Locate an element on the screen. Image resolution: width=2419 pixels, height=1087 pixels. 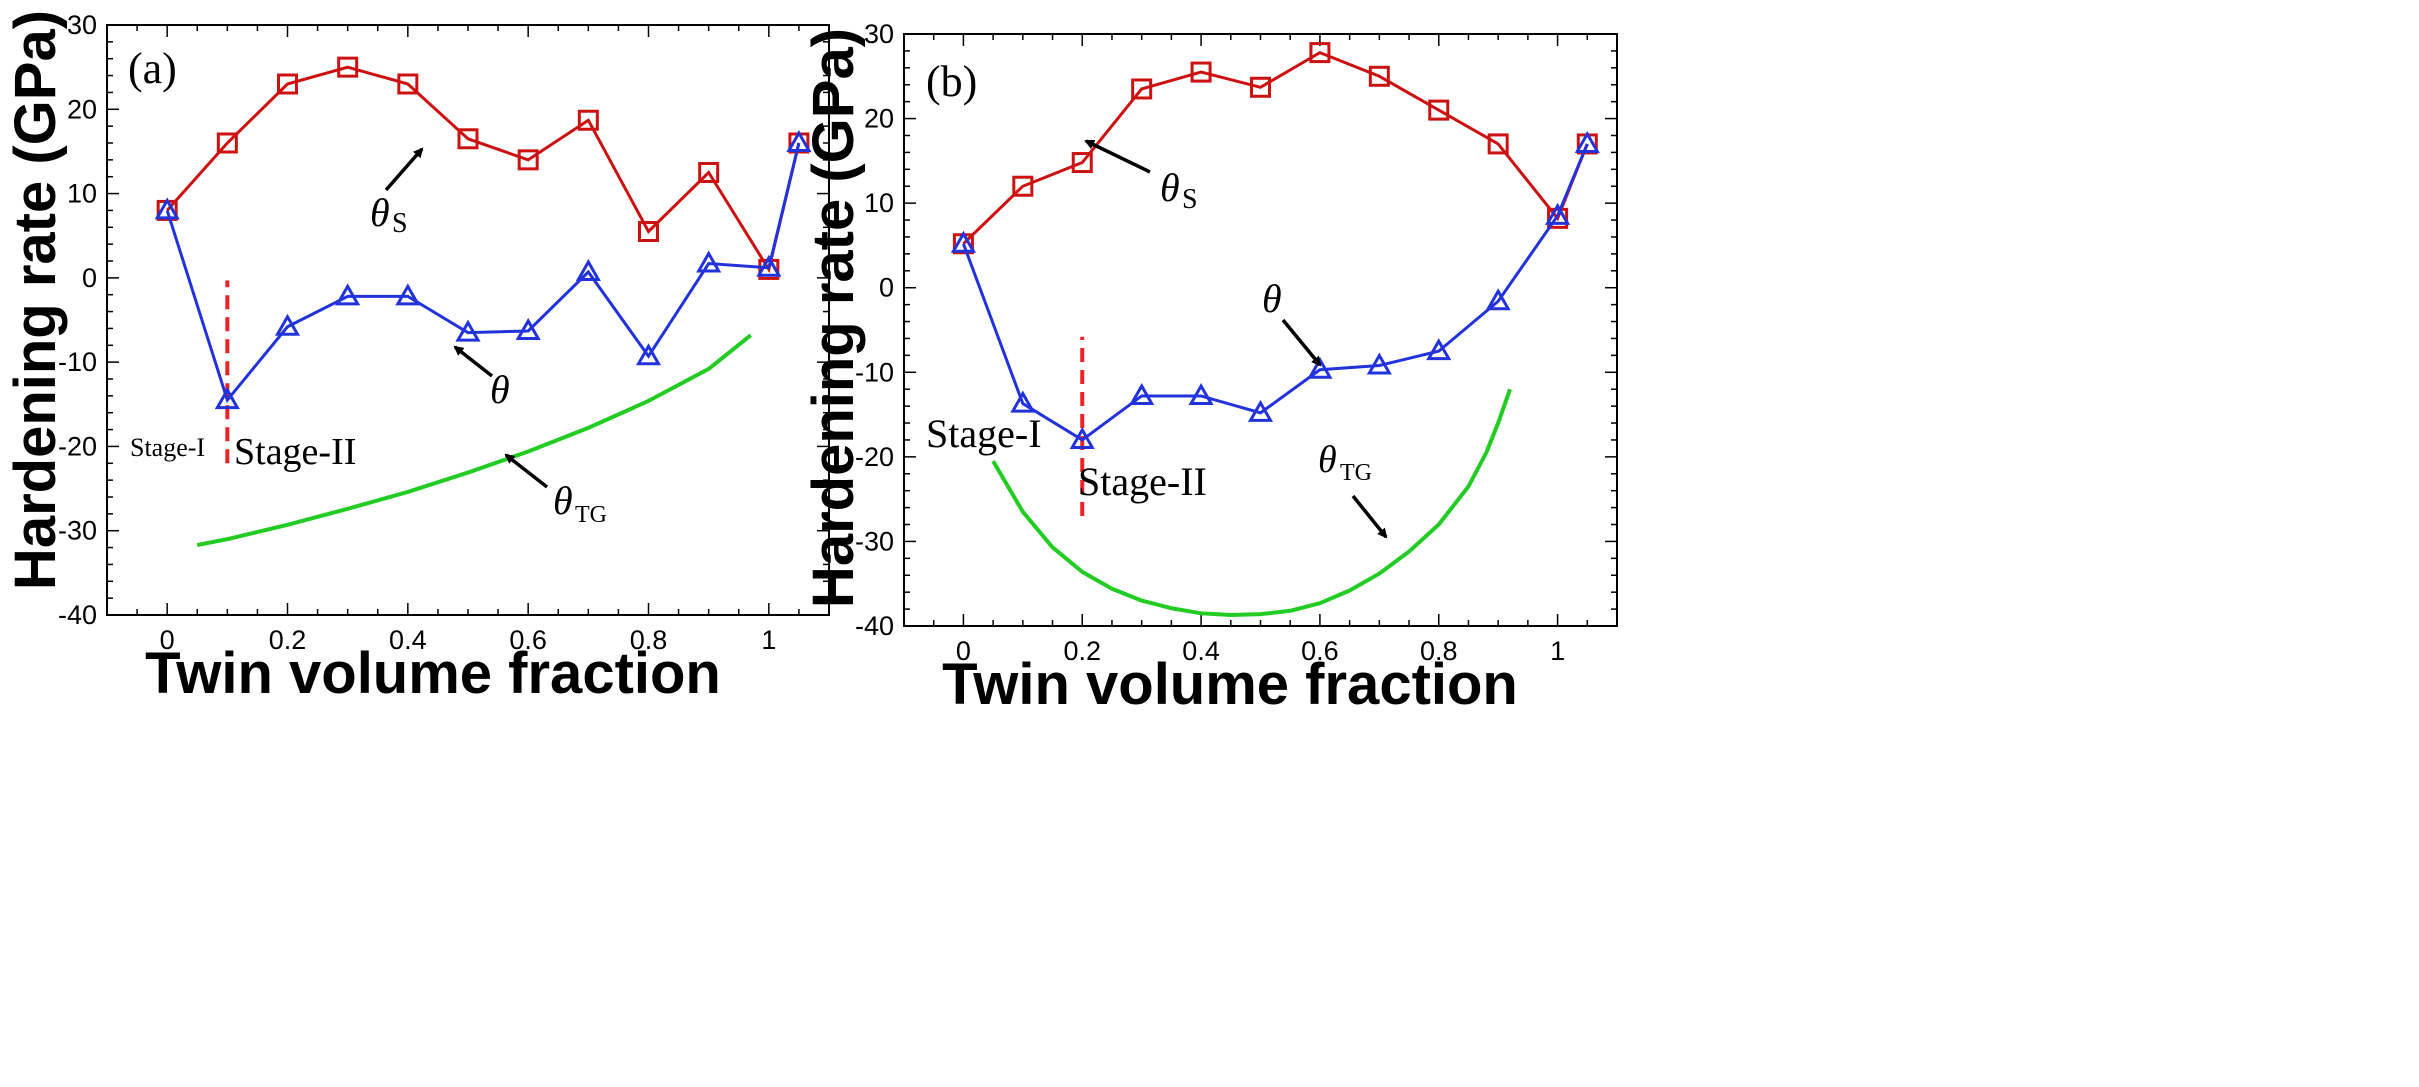
x-axis-title-b: Twin volume fraction is located at coordinates (1230, 684).